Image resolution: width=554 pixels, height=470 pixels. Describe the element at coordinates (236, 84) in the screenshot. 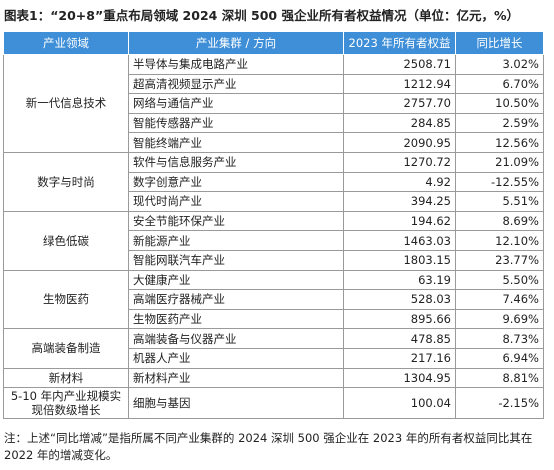

I see `cluster-cell: 超高清视频显示产业` at that location.